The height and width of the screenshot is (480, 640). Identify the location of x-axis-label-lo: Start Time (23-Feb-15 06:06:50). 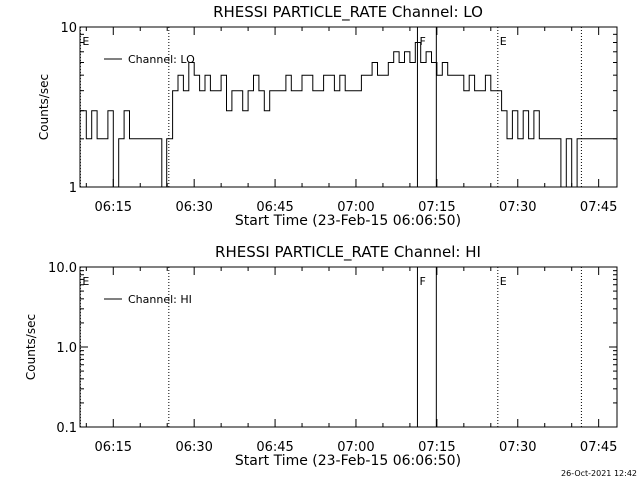
(348, 221).